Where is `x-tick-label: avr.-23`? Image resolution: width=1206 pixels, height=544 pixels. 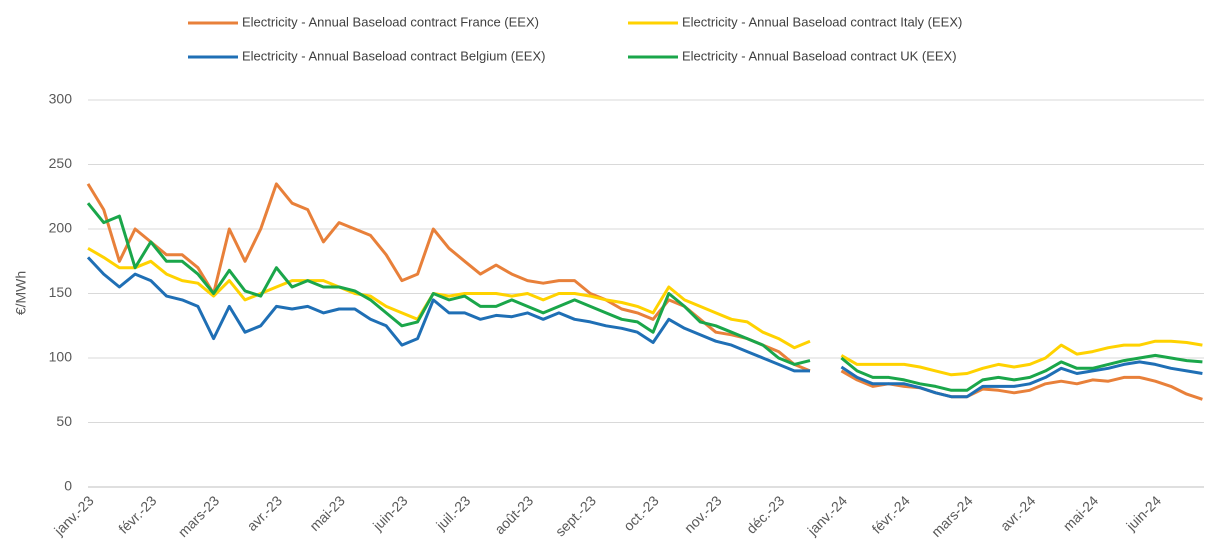 x-tick-label: avr.-23 is located at coordinates (265, 513).